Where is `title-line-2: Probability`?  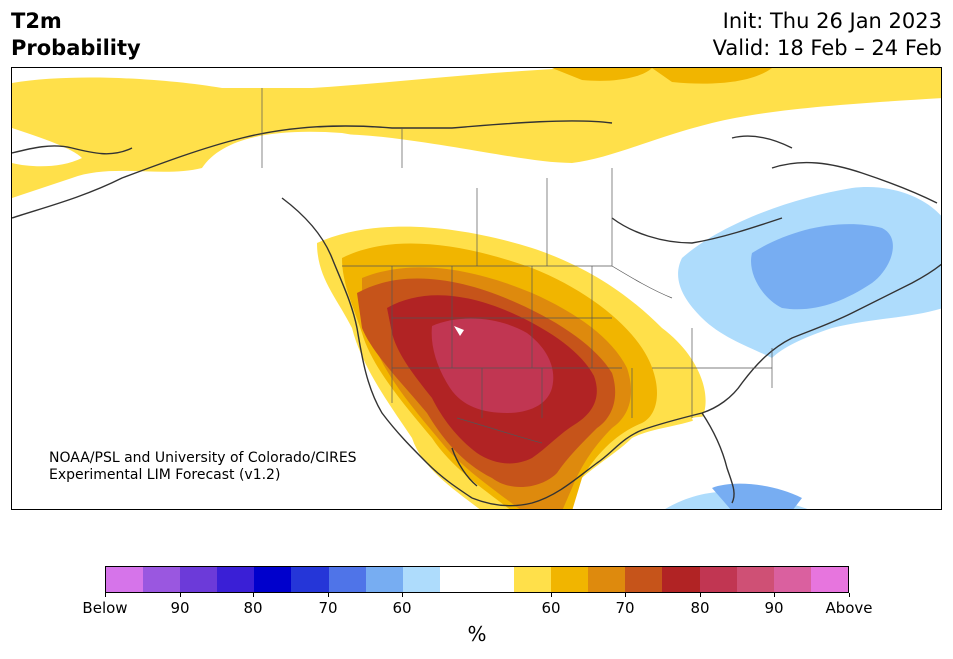 title-line-2: Probability is located at coordinates (76, 48).